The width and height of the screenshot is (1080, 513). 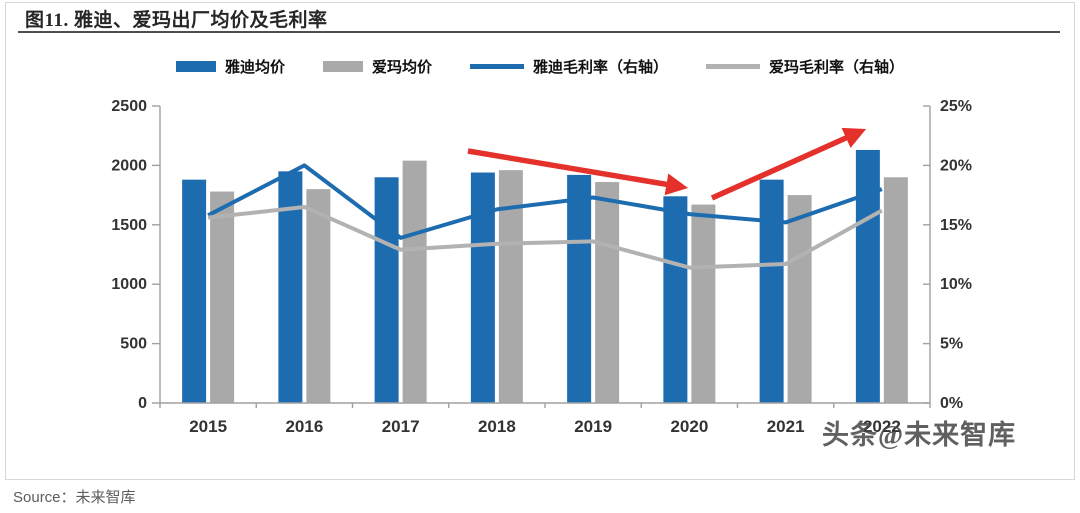 I want to click on x-axis-label-2020: 2020, so click(x=689, y=426).